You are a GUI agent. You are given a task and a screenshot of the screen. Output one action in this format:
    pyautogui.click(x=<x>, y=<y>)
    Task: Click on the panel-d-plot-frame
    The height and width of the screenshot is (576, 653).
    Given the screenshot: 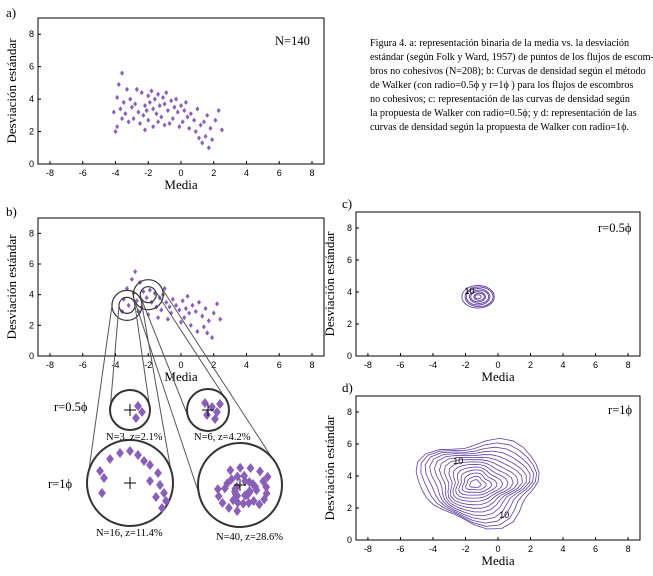 What is the action you would take?
    pyautogui.click(x=498, y=468)
    